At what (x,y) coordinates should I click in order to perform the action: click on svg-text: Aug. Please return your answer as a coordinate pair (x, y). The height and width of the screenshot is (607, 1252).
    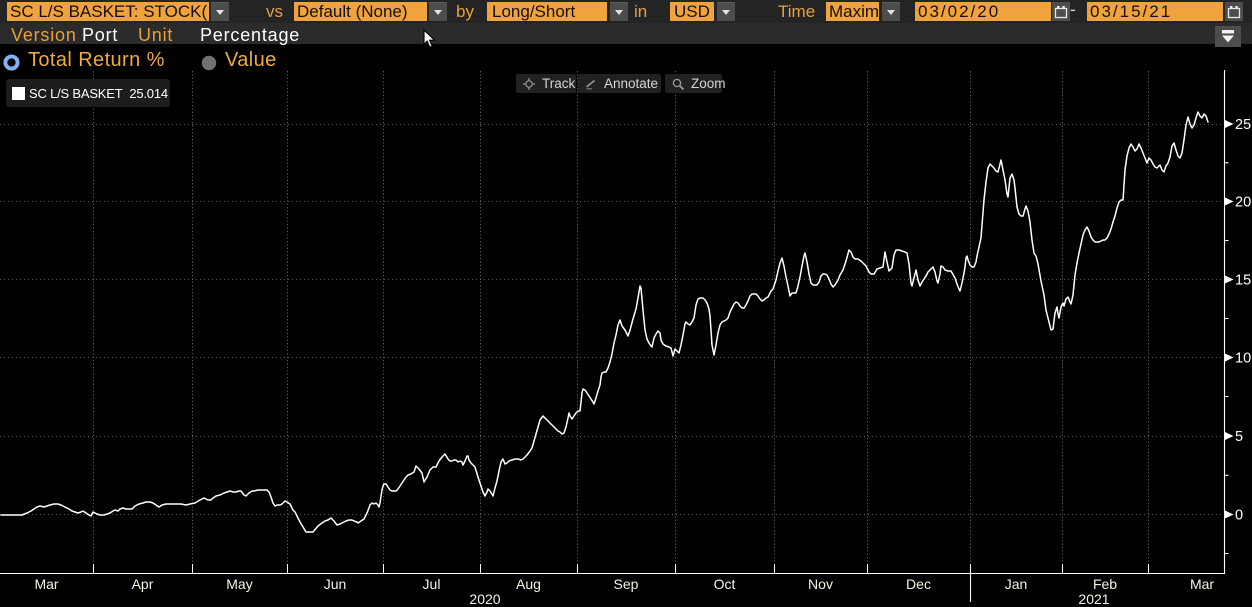
    Looking at the image, I should click on (528, 584).